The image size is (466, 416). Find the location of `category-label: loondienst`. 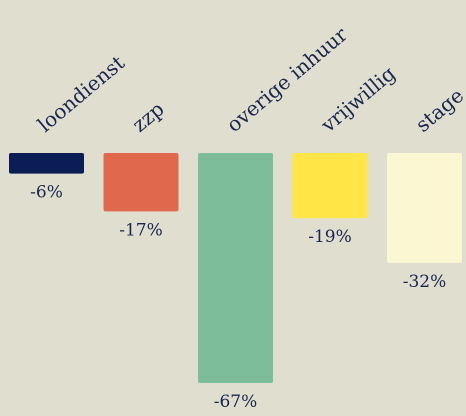

category-label: loondienst is located at coordinates (81, 94).